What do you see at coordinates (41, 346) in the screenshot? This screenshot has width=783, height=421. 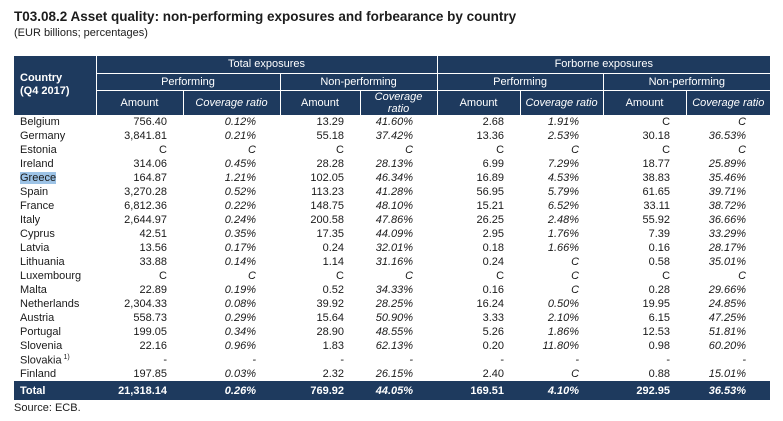 I see `cell-country: Slovenia` at bounding box center [41, 346].